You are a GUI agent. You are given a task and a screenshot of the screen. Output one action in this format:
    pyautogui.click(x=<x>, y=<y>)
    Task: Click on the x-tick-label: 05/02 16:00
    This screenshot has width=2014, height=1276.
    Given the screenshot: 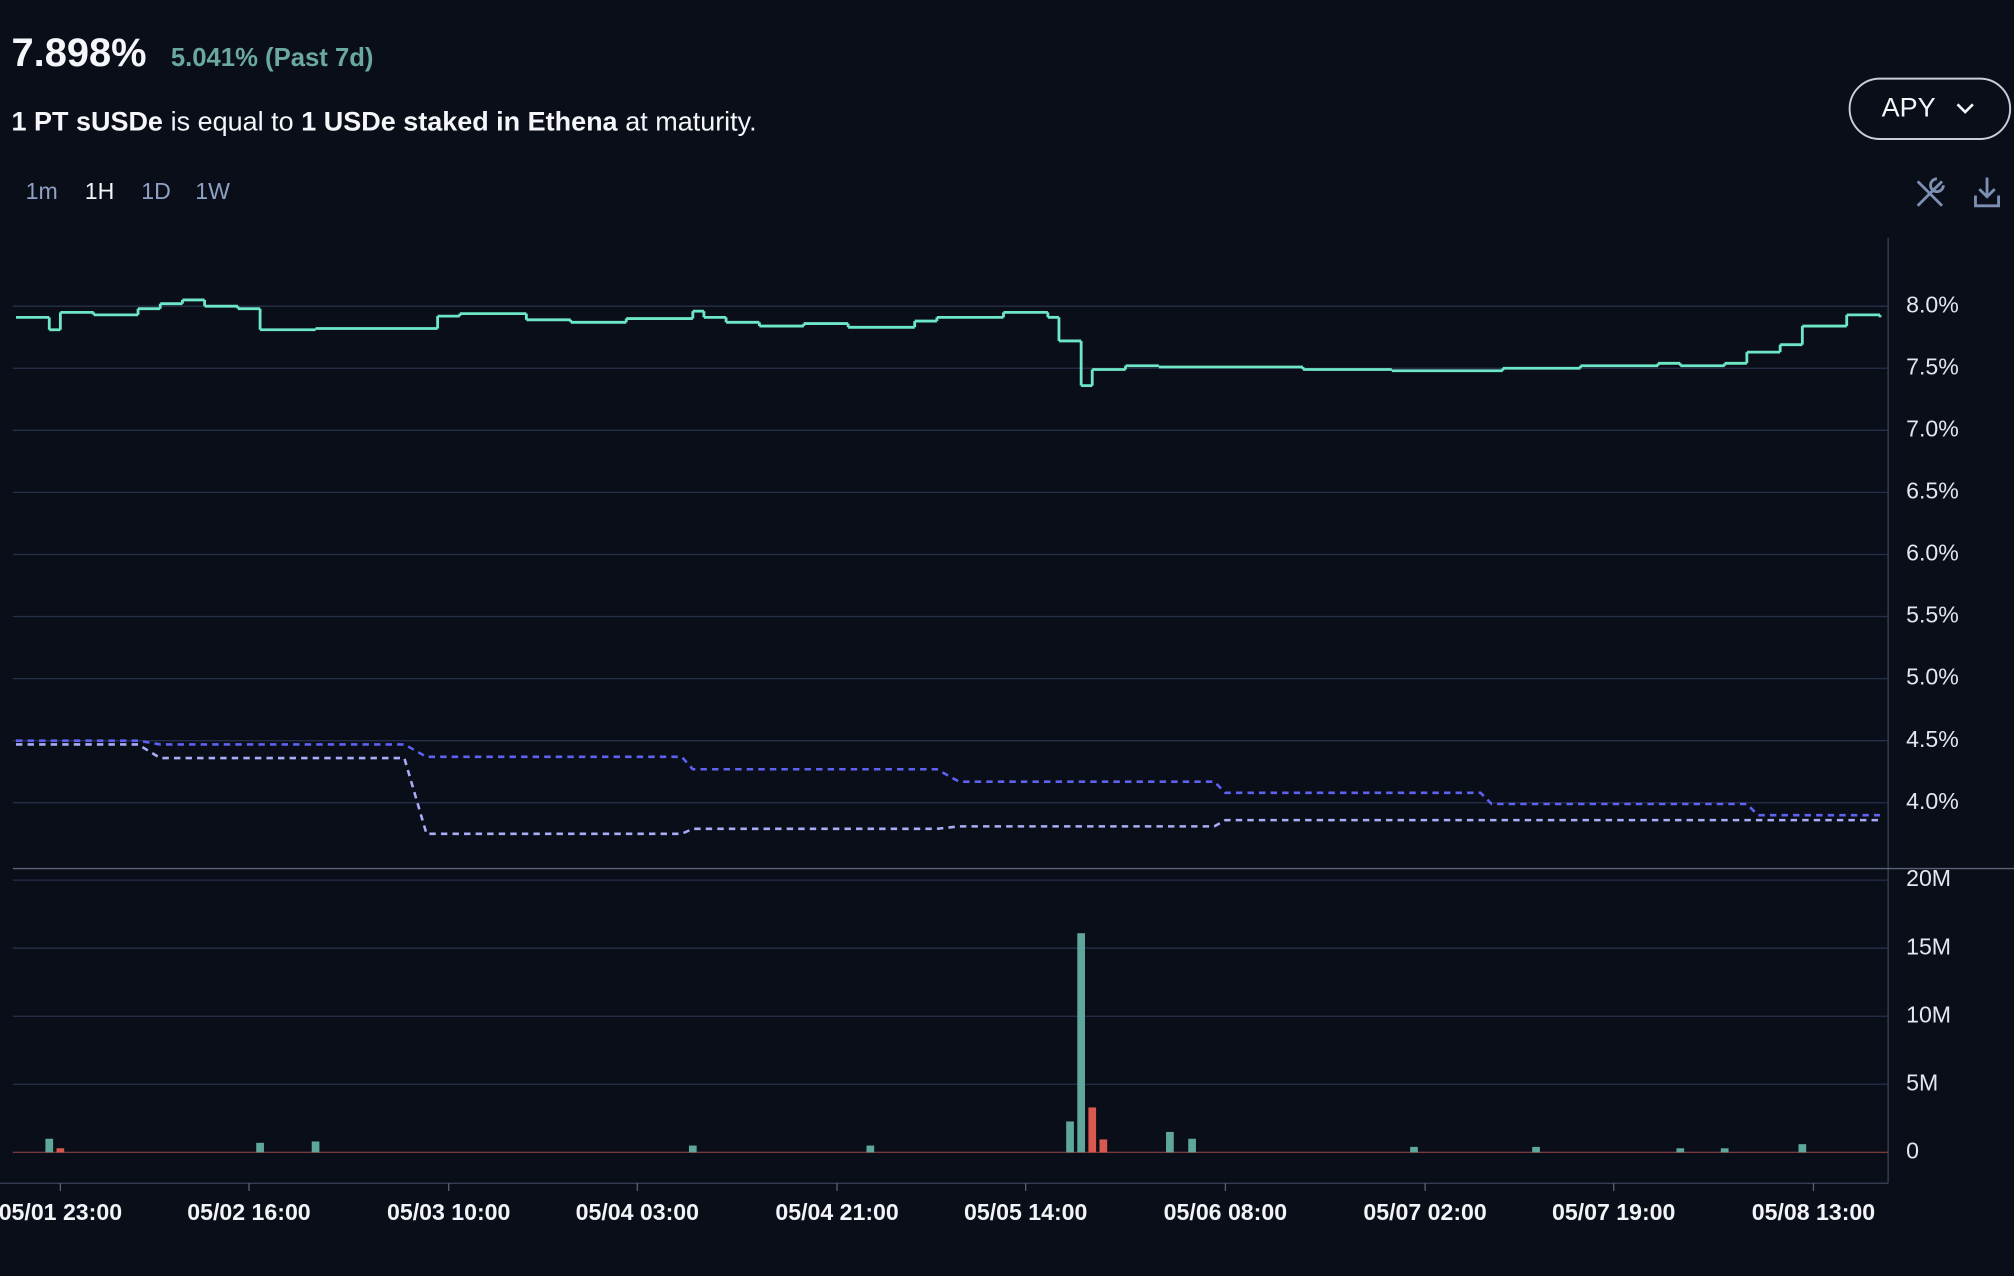 What is the action you would take?
    pyautogui.click(x=248, y=1212)
    